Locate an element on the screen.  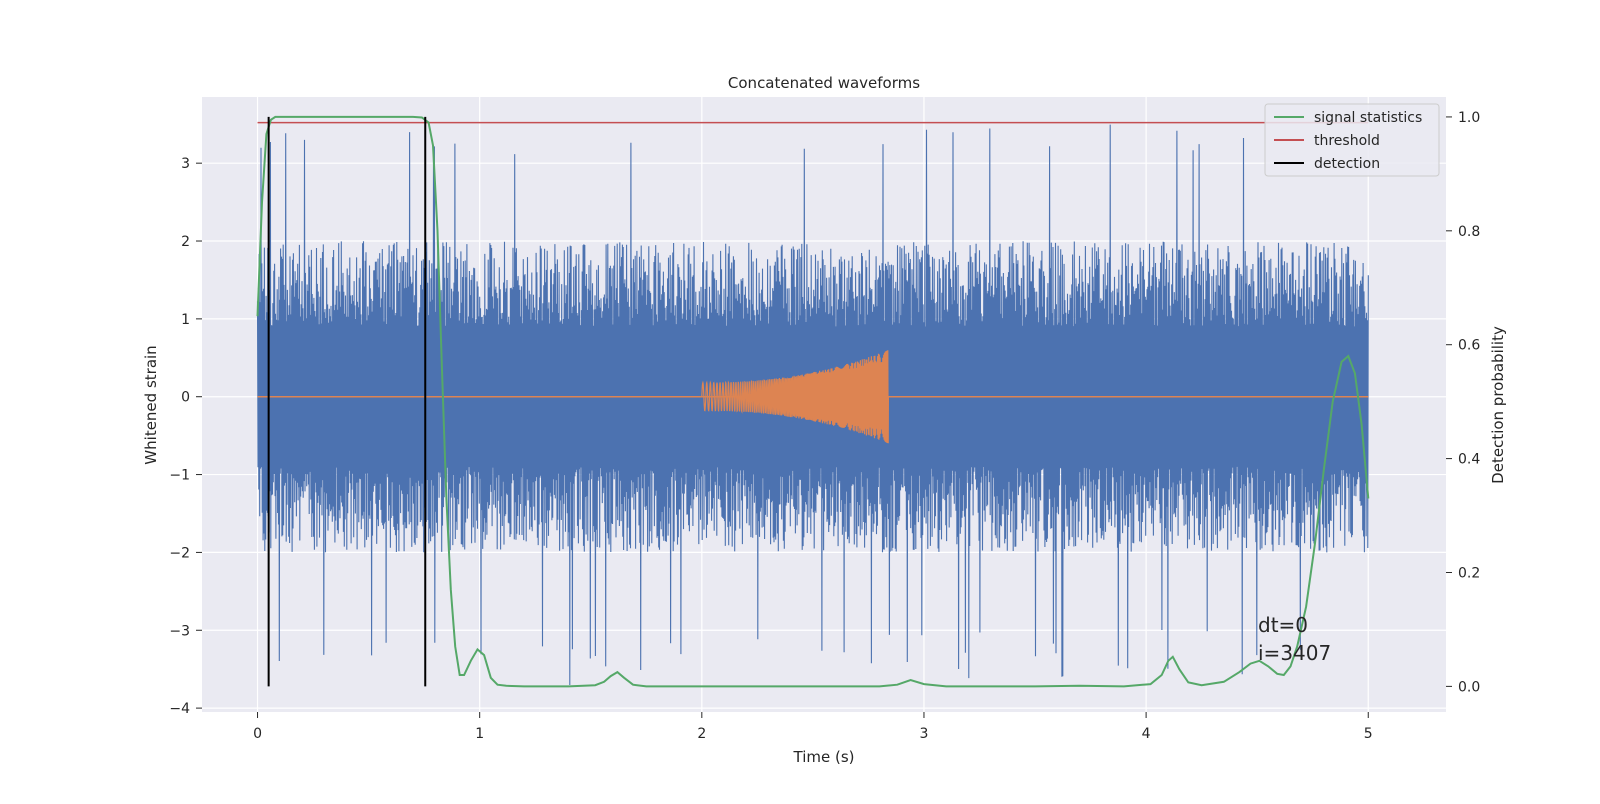
x-tick-label: 0 is located at coordinates (257, 734).